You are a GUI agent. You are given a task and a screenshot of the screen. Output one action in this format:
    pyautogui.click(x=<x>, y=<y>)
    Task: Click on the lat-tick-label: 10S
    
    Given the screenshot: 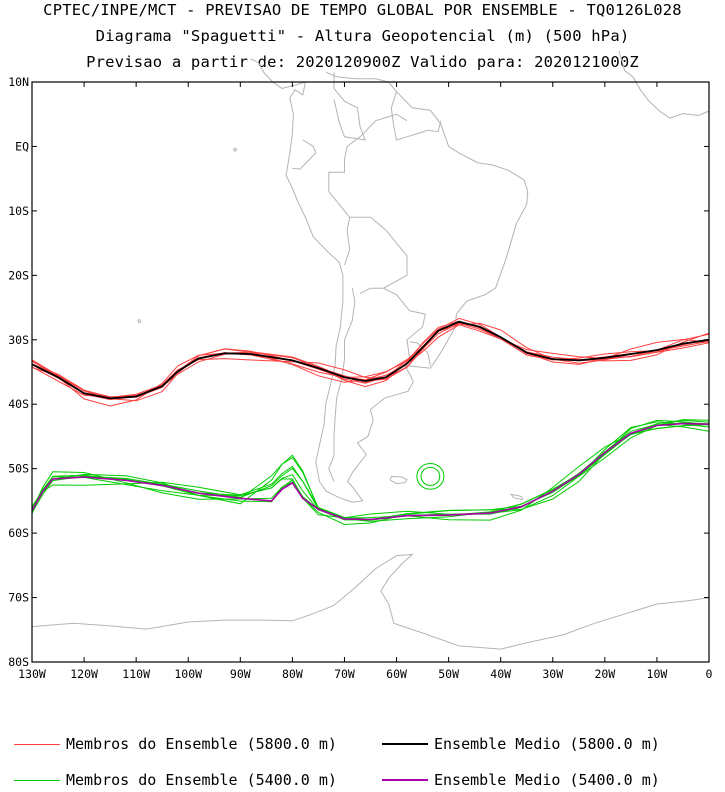 What is the action you would take?
    pyautogui.click(x=18, y=211)
    